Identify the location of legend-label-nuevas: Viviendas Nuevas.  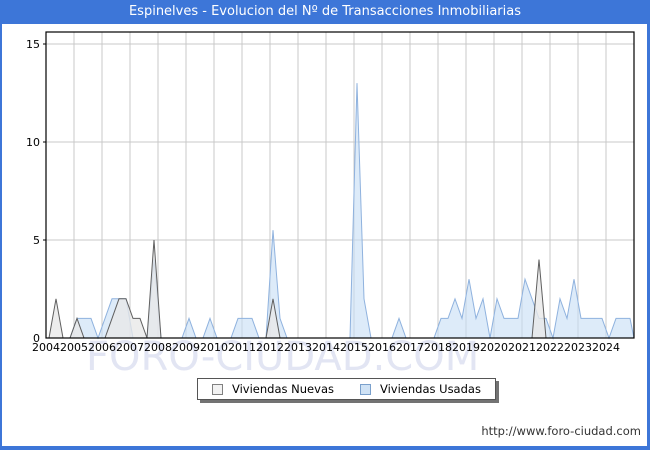
(283, 389).